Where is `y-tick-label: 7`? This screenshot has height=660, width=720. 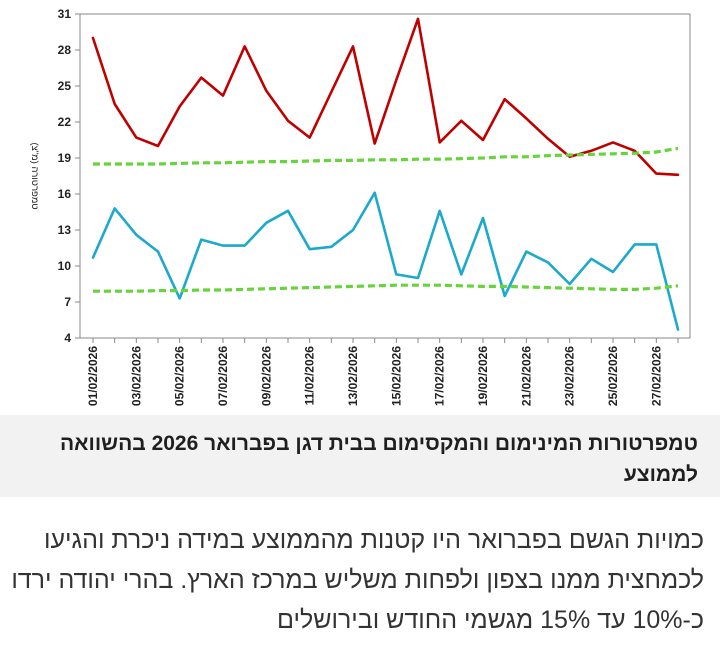
y-tick-label: 7 is located at coordinates (67, 302).